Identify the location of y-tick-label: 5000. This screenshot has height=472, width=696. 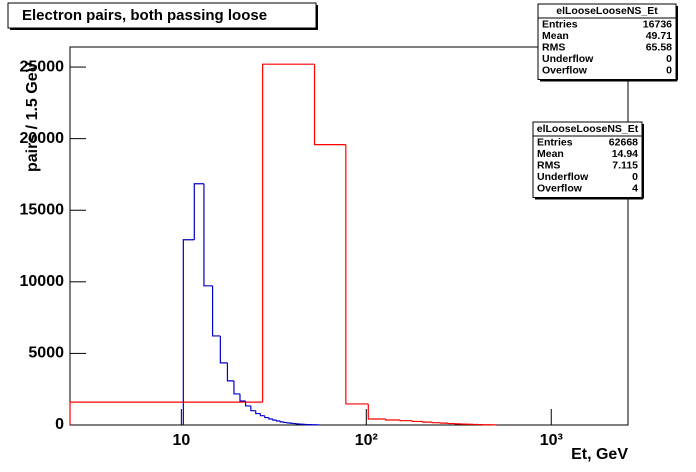
(46, 353).